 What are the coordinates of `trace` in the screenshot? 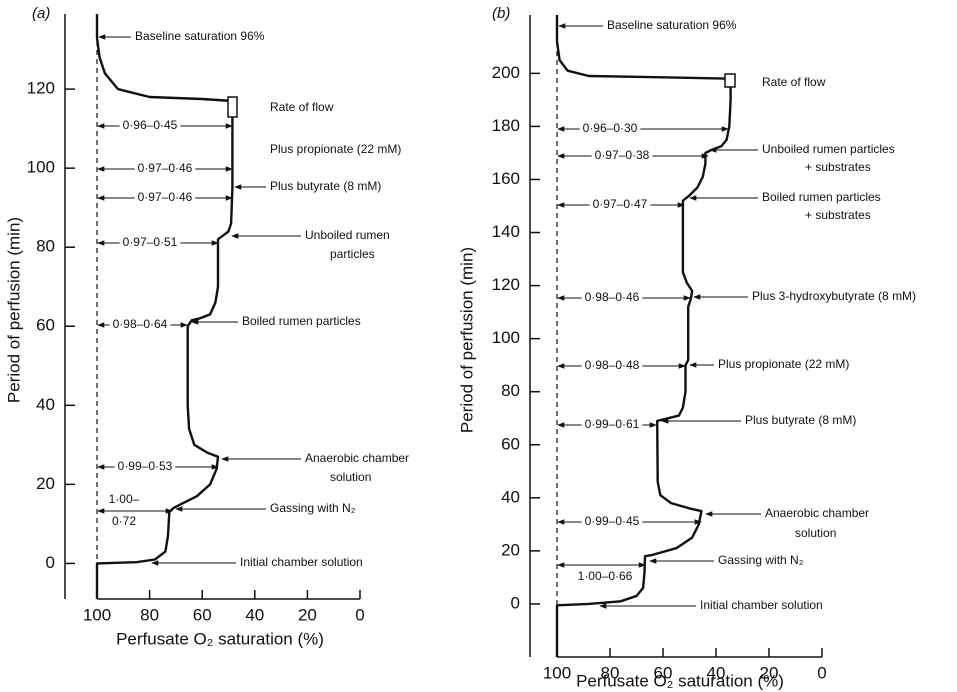 It's located at (164, 306).